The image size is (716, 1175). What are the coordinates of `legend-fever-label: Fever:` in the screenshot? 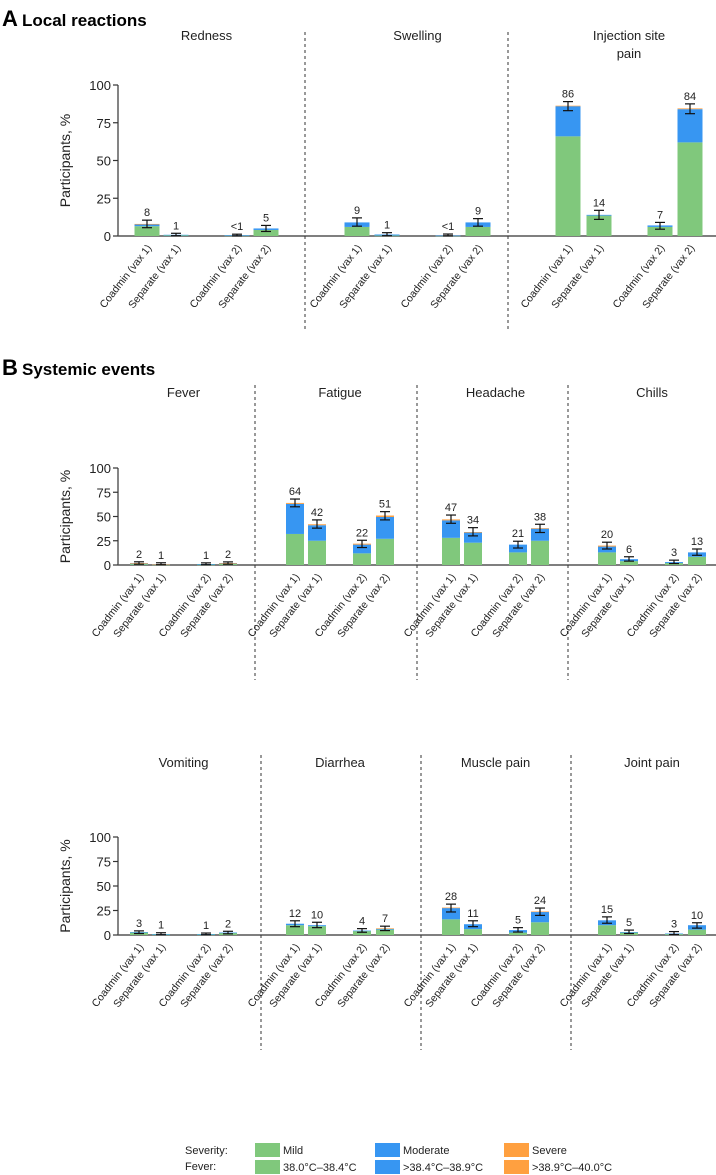 It's located at (200, 1167).